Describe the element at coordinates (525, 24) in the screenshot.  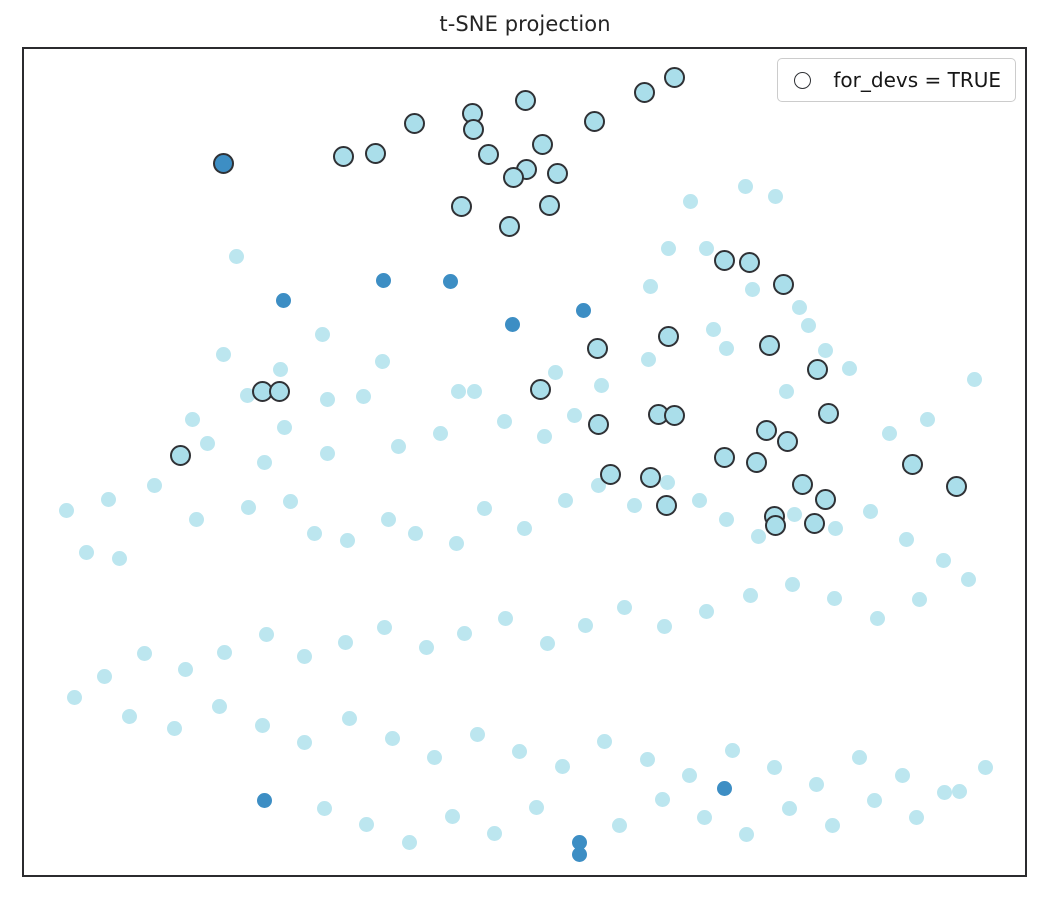
I see `page-title: t-SNE projection` at that location.